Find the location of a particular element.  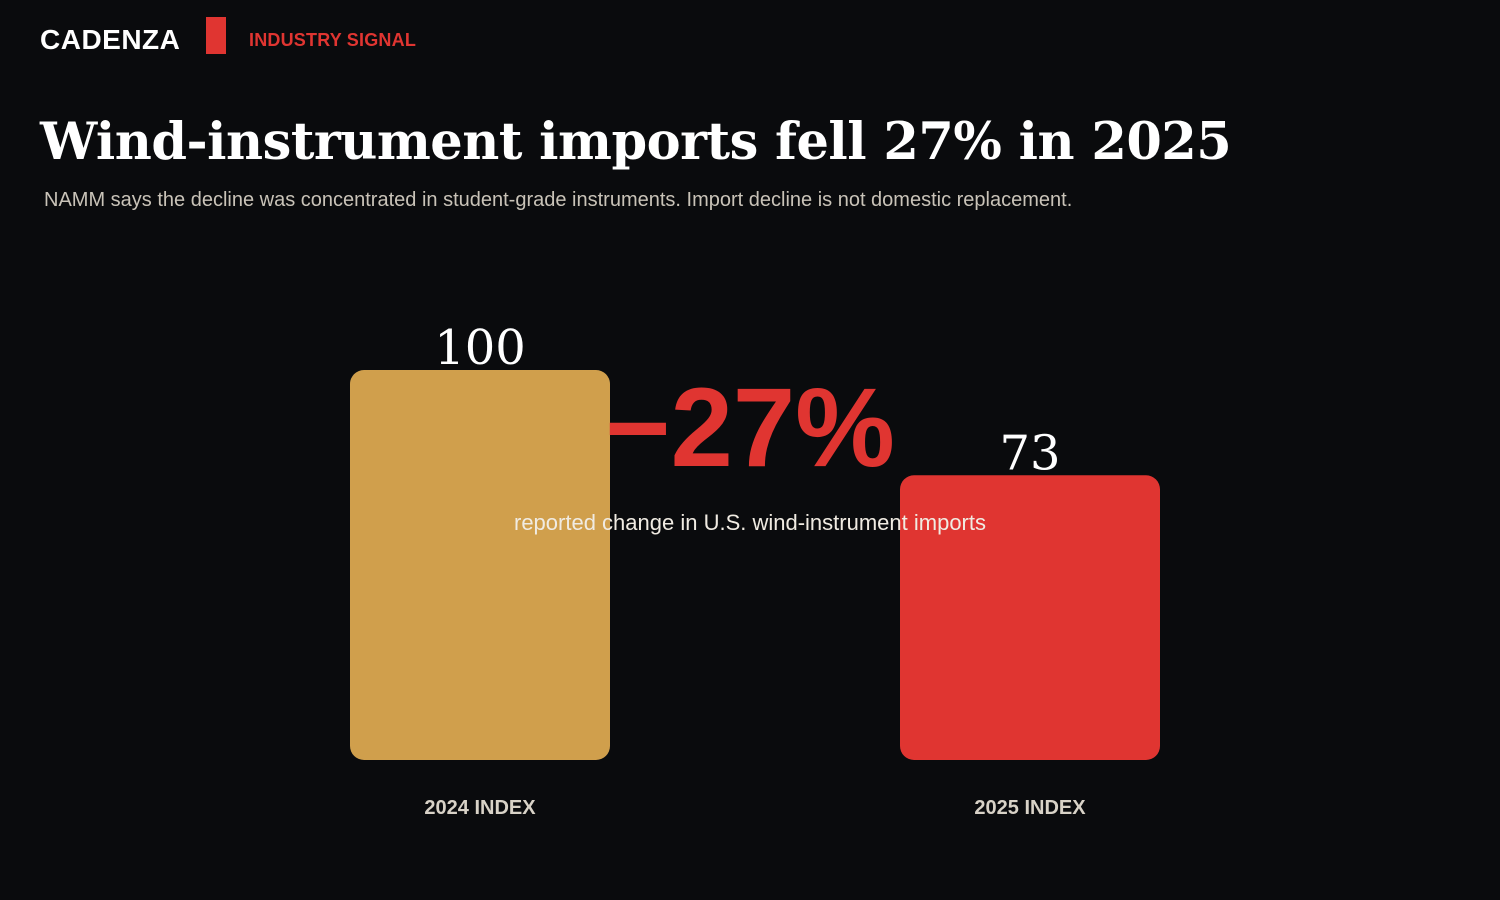

brand-logo: CADENZA is located at coordinates (110, 39).